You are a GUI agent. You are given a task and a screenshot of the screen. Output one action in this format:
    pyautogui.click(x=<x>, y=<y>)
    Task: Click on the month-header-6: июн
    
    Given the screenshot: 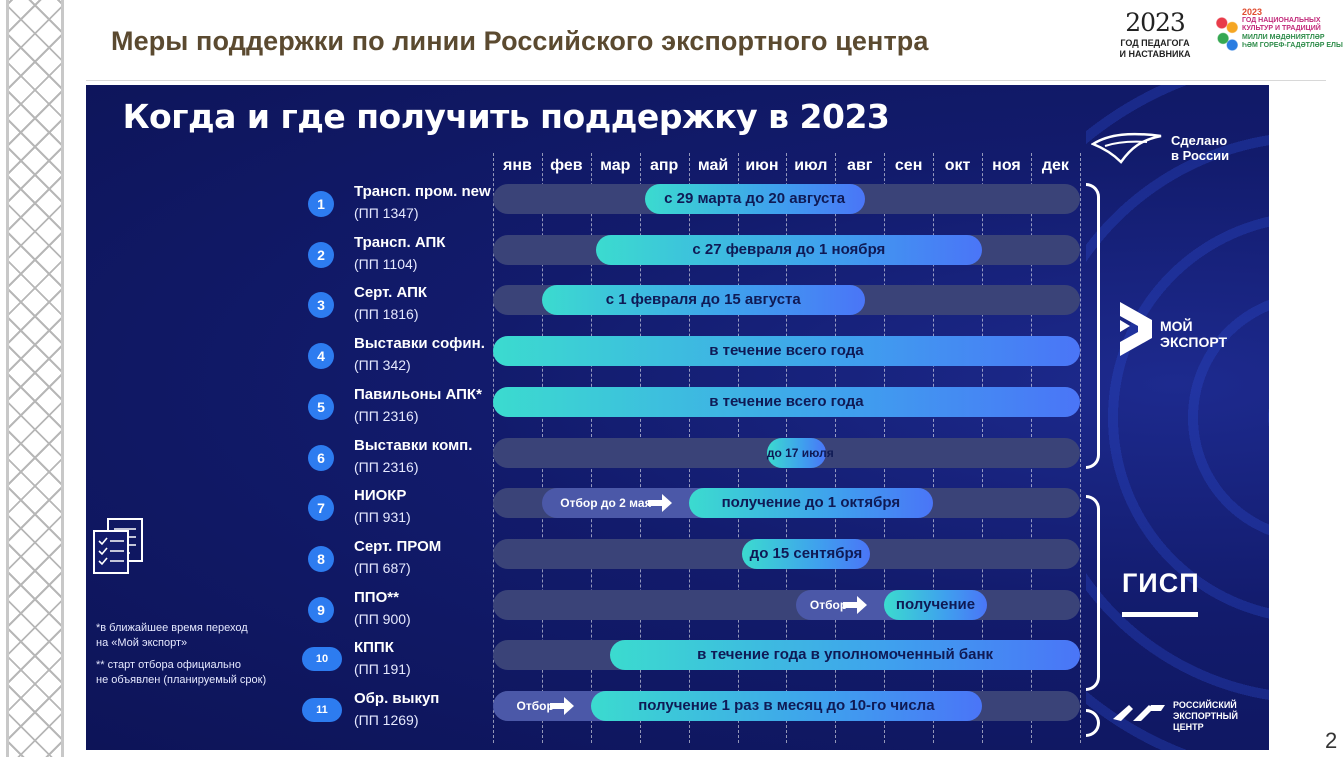 What is the action you would take?
    pyautogui.click(x=762, y=165)
    